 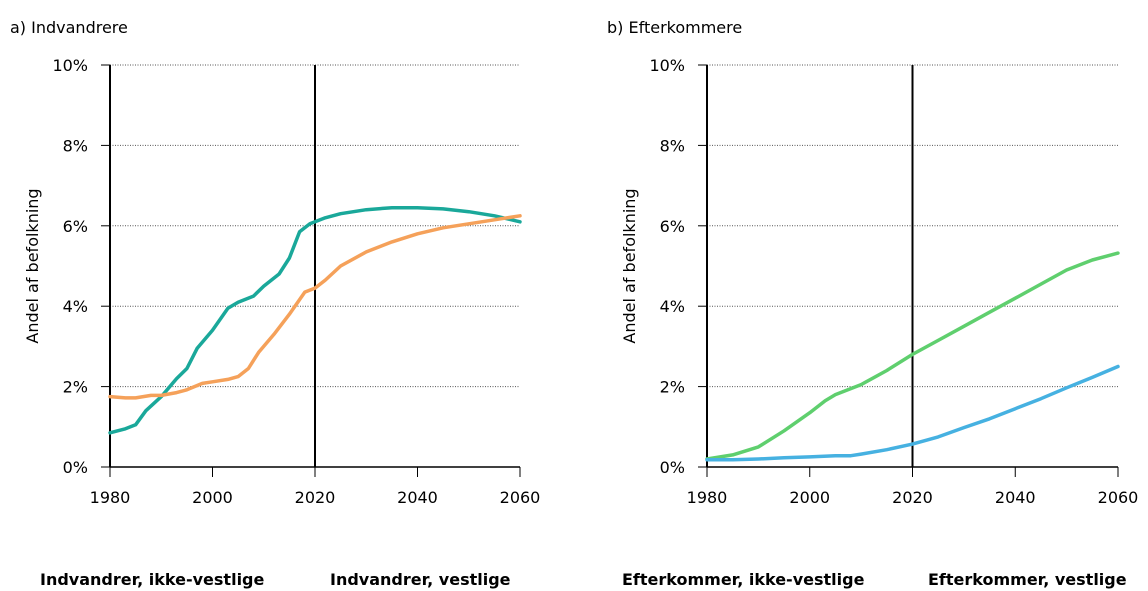 What do you see at coordinates (420, 579) in the screenshot?
I see `legend-entry: Indvandrer, vestlige` at bounding box center [420, 579].